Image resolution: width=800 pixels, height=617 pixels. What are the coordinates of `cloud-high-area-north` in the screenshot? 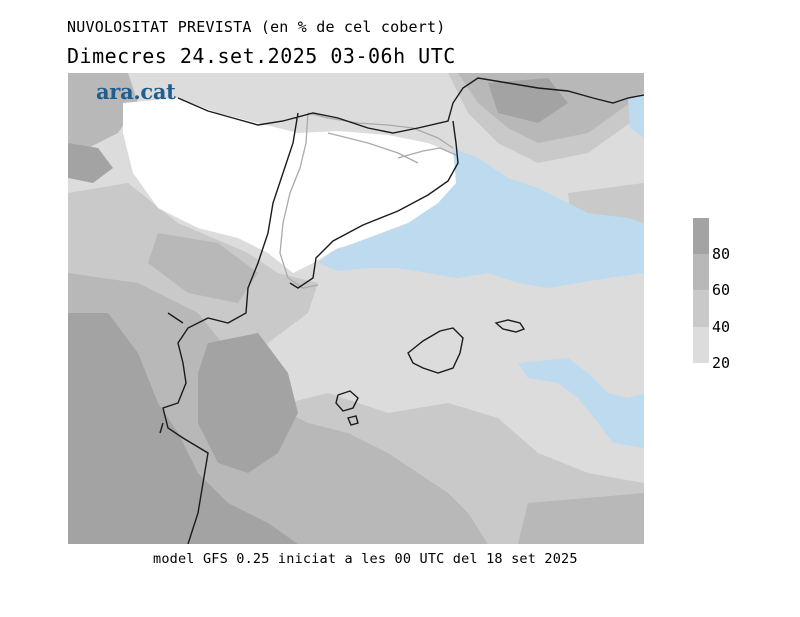 It's located at (103, 113).